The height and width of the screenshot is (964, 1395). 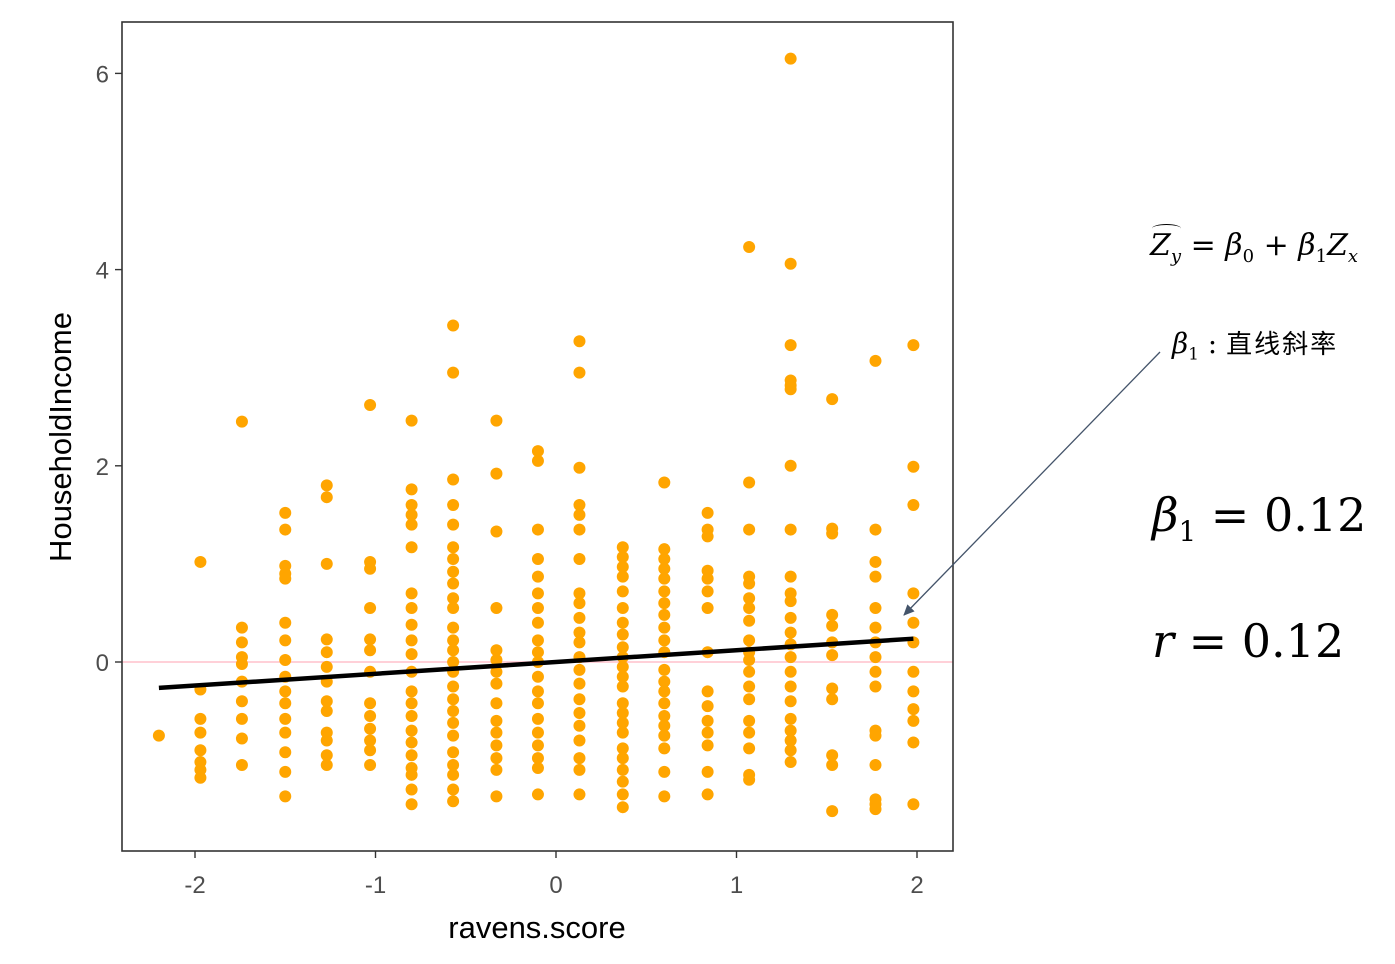 What do you see at coordinates (736, 885) in the screenshot?
I see `x-tick-label: 1` at bounding box center [736, 885].